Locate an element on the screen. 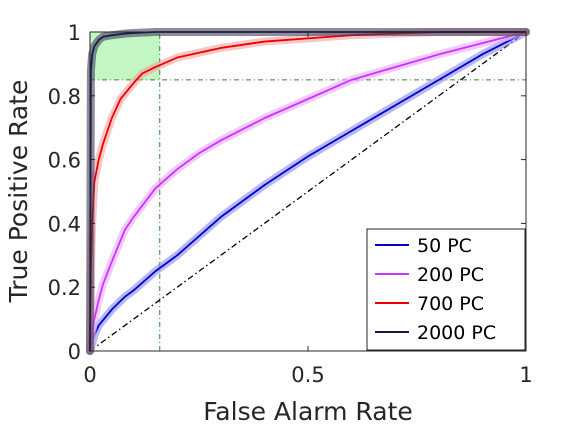 The width and height of the screenshot is (581, 428). x-tick-label: 1 is located at coordinates (525, 375).